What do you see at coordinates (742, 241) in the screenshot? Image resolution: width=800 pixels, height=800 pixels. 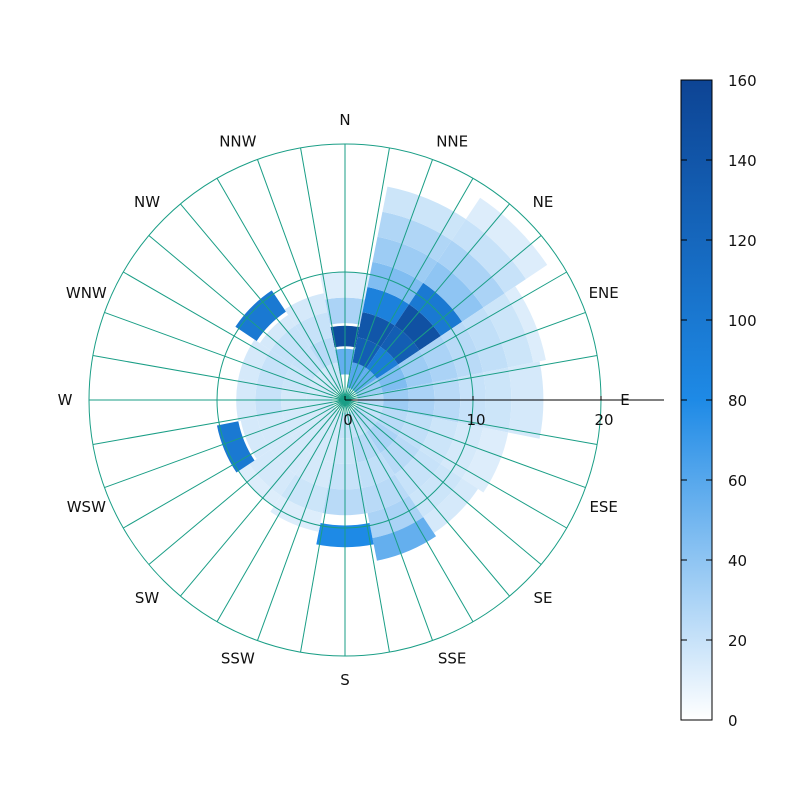 I see `colorbar-tick-label: 120` at bounding box center [742, 241].